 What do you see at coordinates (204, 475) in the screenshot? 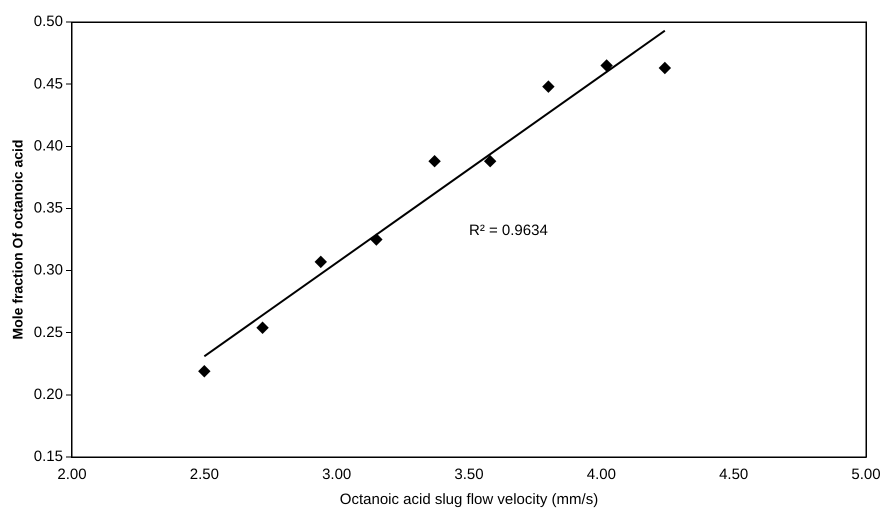
I see `x-tick-label: 2.50` at bounding box center [204, 475].